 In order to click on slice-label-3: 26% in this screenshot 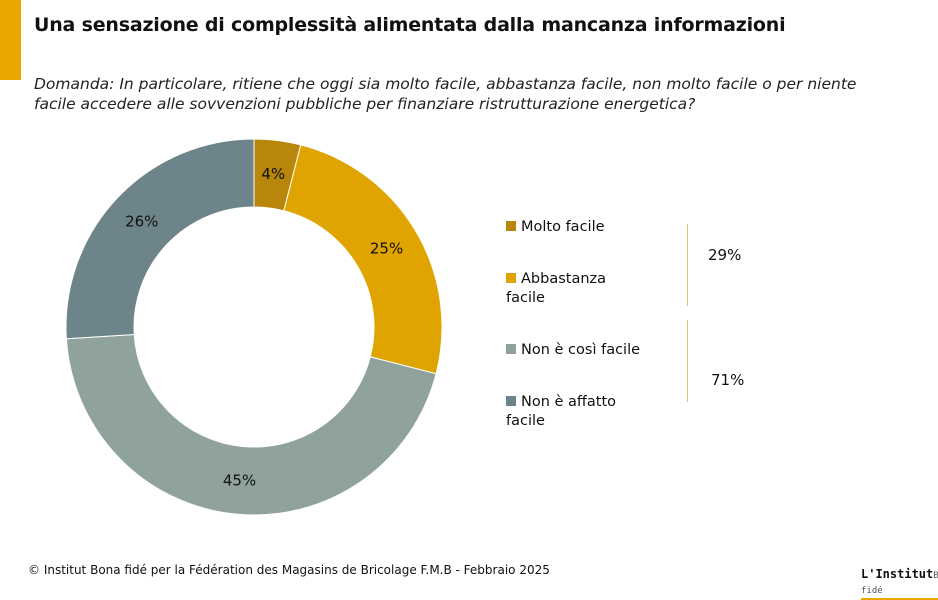, I will do `click(141, 222)`.